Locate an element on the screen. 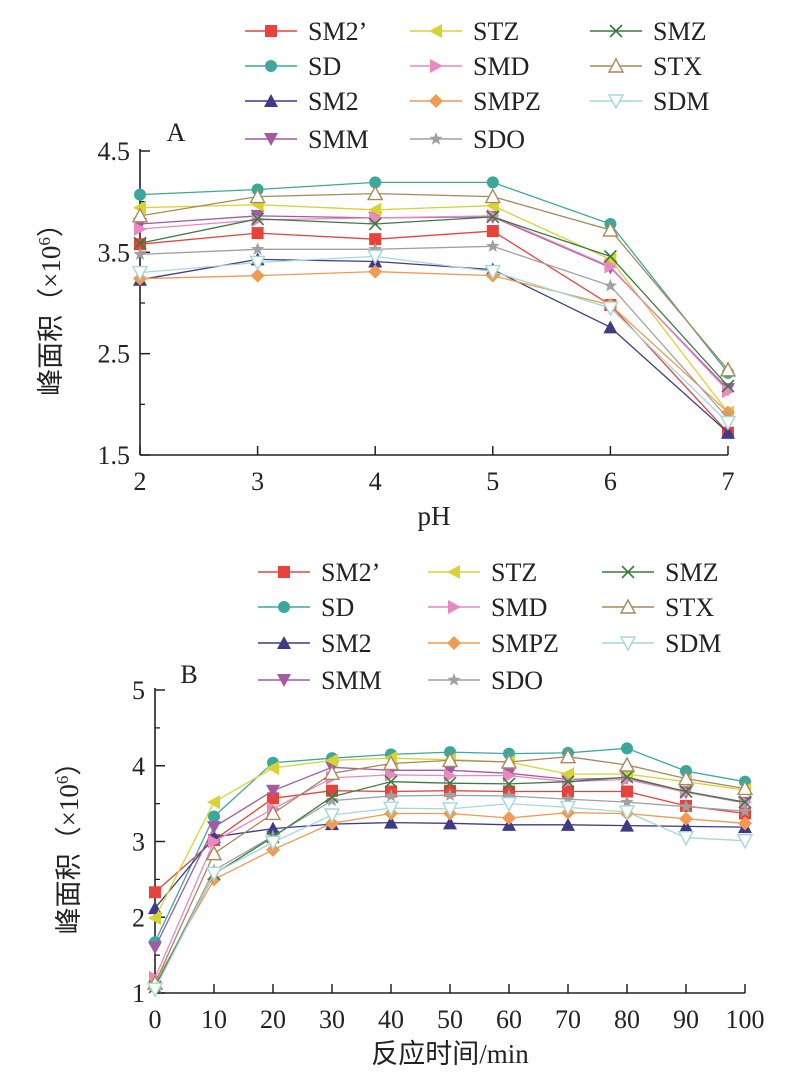  chart-b-x-tick-label: 10 is located at coordinates (214, 1019).